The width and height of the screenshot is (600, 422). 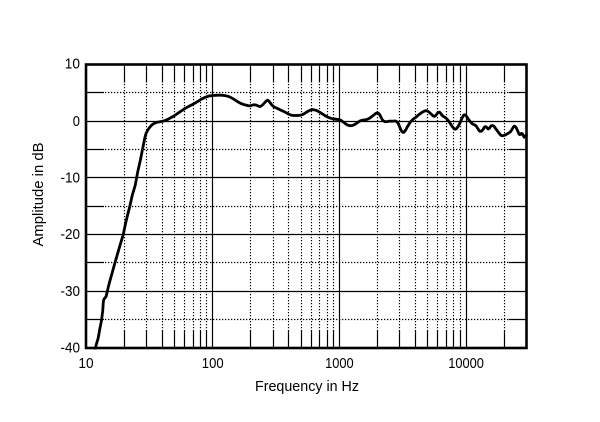 What do you see at coordinates (71, 178) in the screenshot?
I see `svg-text: -10` at bounding box center [71, 178].